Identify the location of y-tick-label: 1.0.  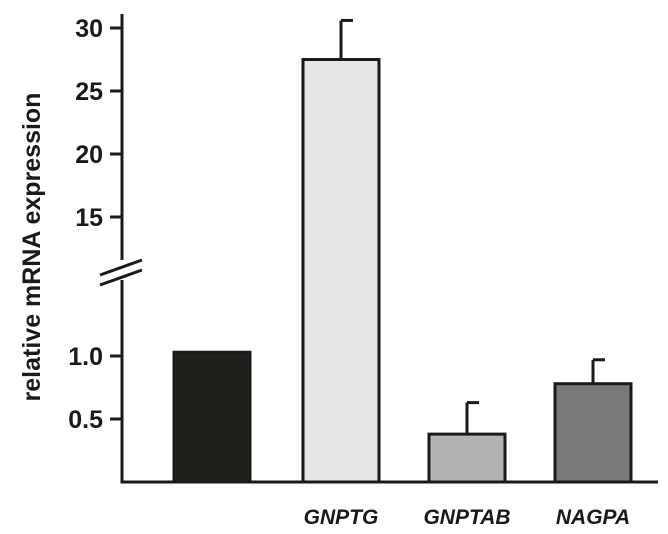
(85, 357).